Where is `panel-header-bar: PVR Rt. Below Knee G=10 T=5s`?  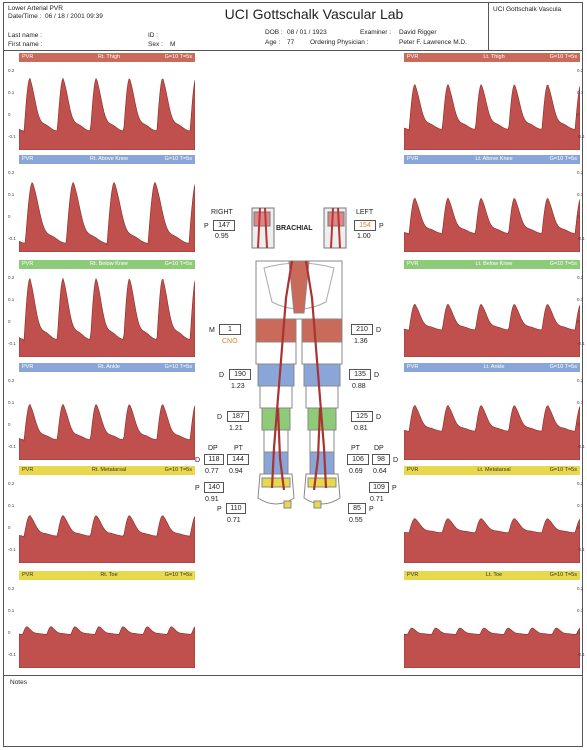 panel-header-bar: PVR Rt. Below Knee G=10 T=5s is located at coordinates (107, 264).